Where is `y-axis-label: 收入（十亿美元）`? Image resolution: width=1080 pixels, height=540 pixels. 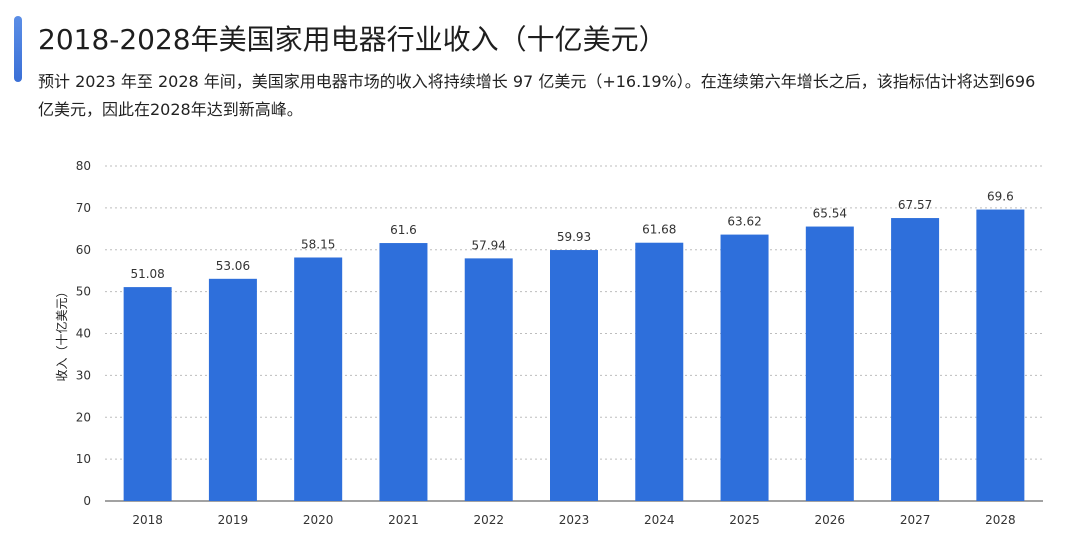 y-axis-label: 收入（十亿美元） is located at coordinates (61, 333).